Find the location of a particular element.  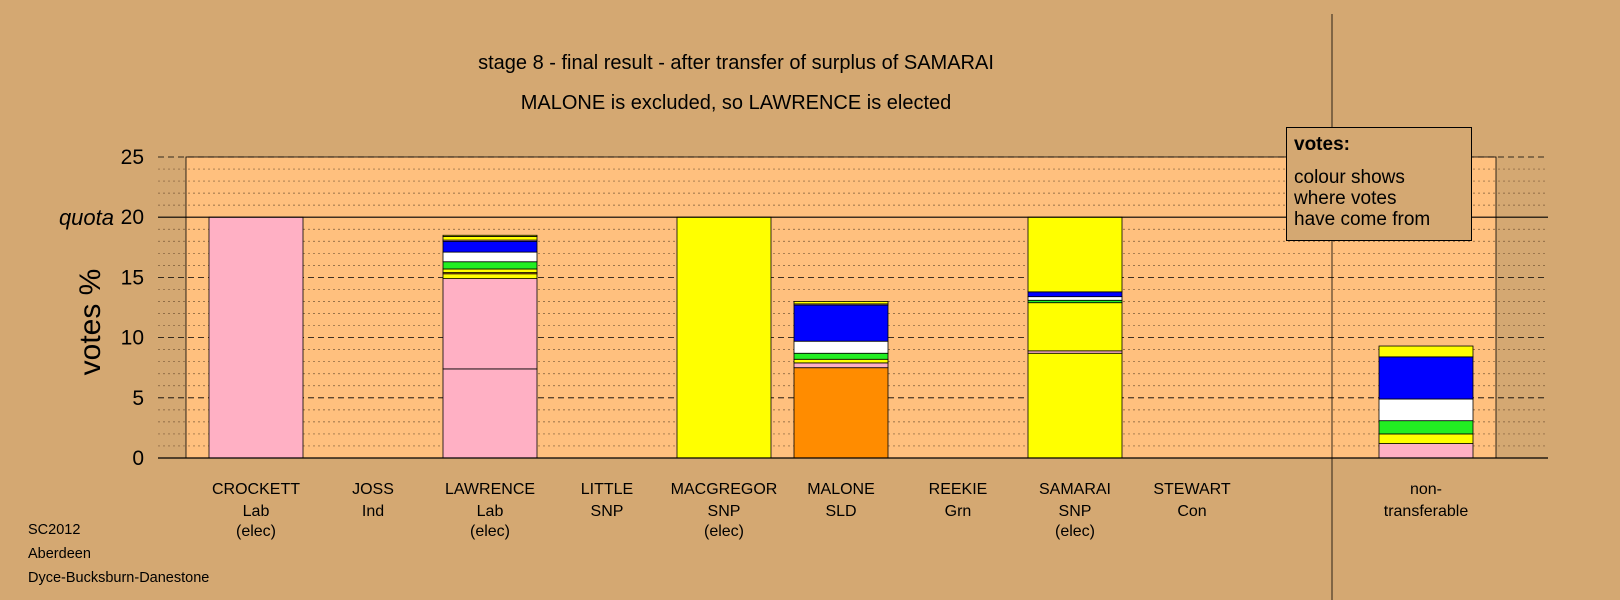

candidate-party: Ind is located at coordinates (373, 511).